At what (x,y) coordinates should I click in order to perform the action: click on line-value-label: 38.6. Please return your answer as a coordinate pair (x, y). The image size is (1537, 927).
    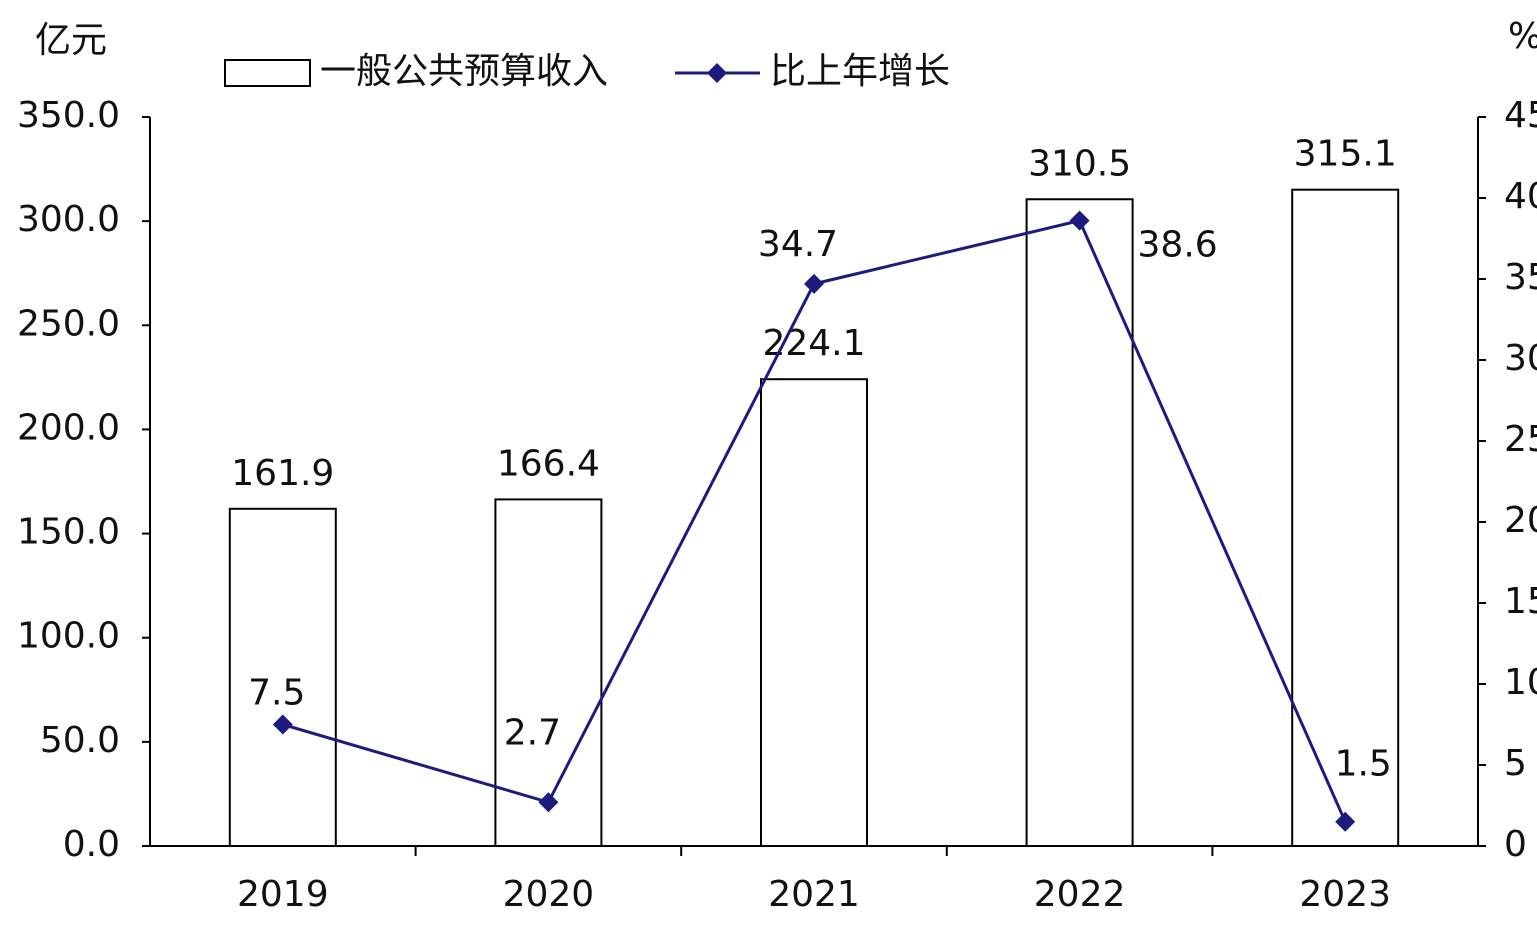
    Looking at the image, I should click on (1178, 245).